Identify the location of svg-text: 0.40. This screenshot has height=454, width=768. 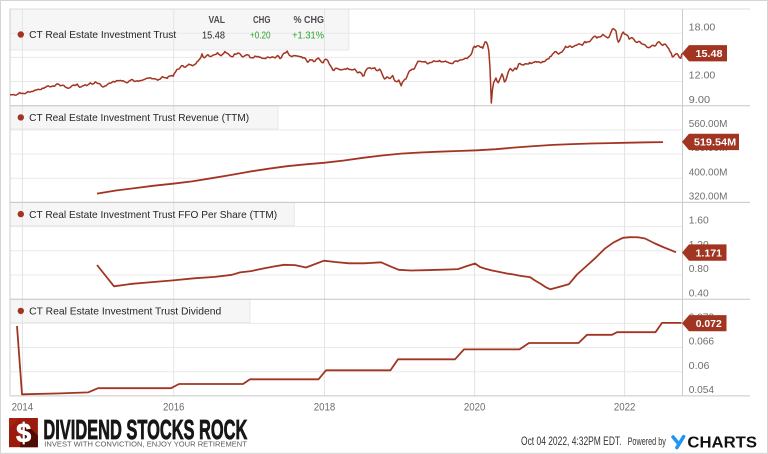
(699, 293).